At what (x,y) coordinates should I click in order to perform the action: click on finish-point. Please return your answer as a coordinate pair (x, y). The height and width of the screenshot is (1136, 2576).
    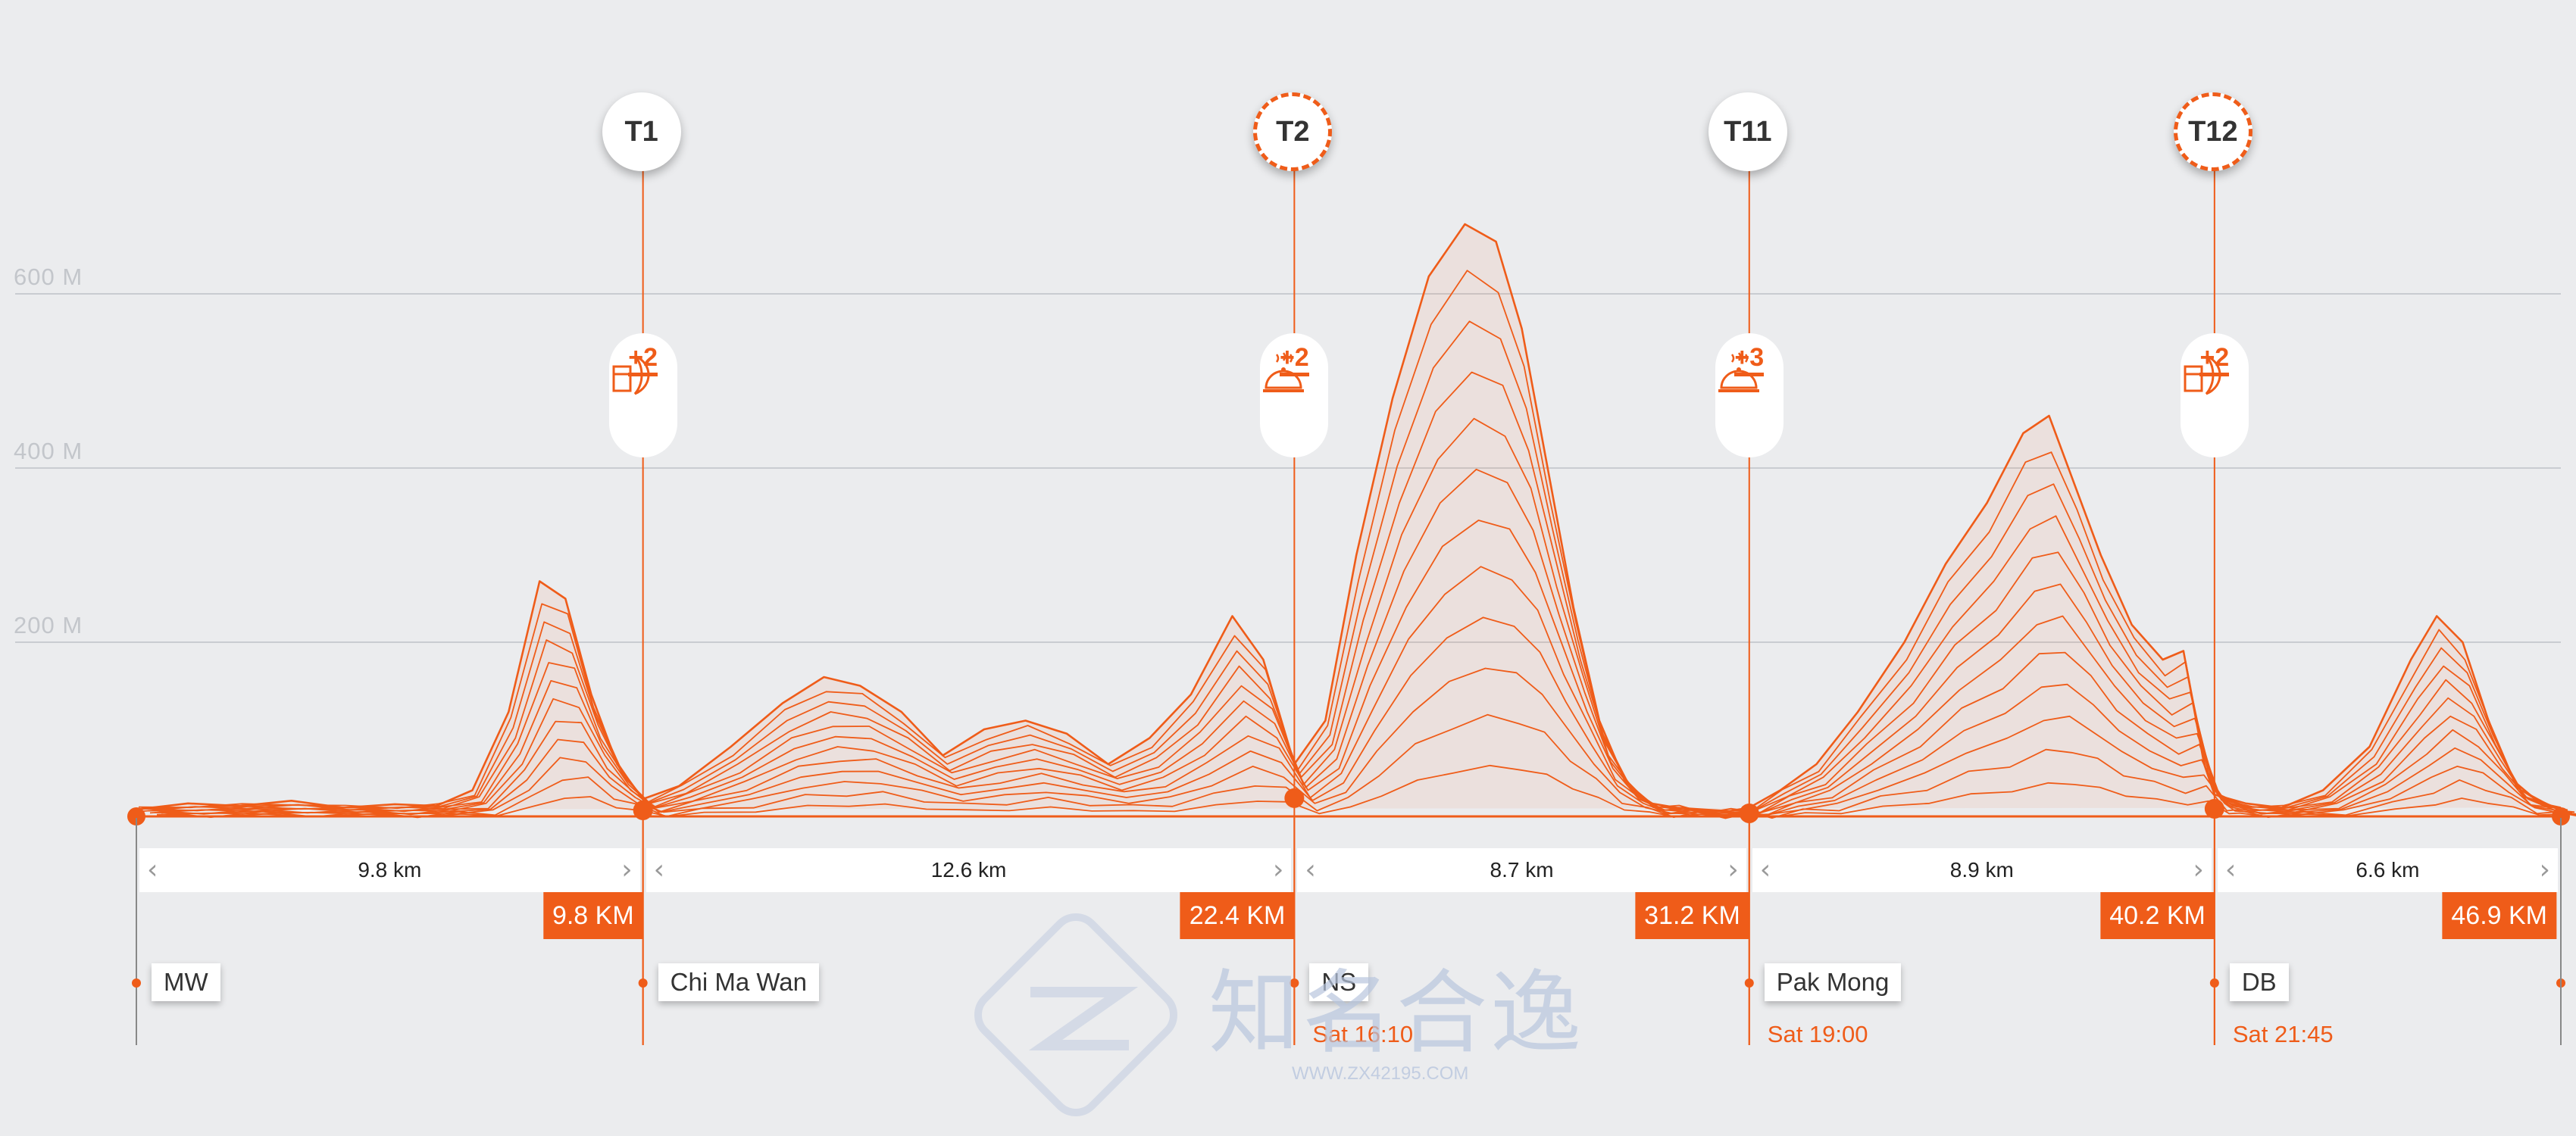
    Looking at the image, I should click on (2561, 816).